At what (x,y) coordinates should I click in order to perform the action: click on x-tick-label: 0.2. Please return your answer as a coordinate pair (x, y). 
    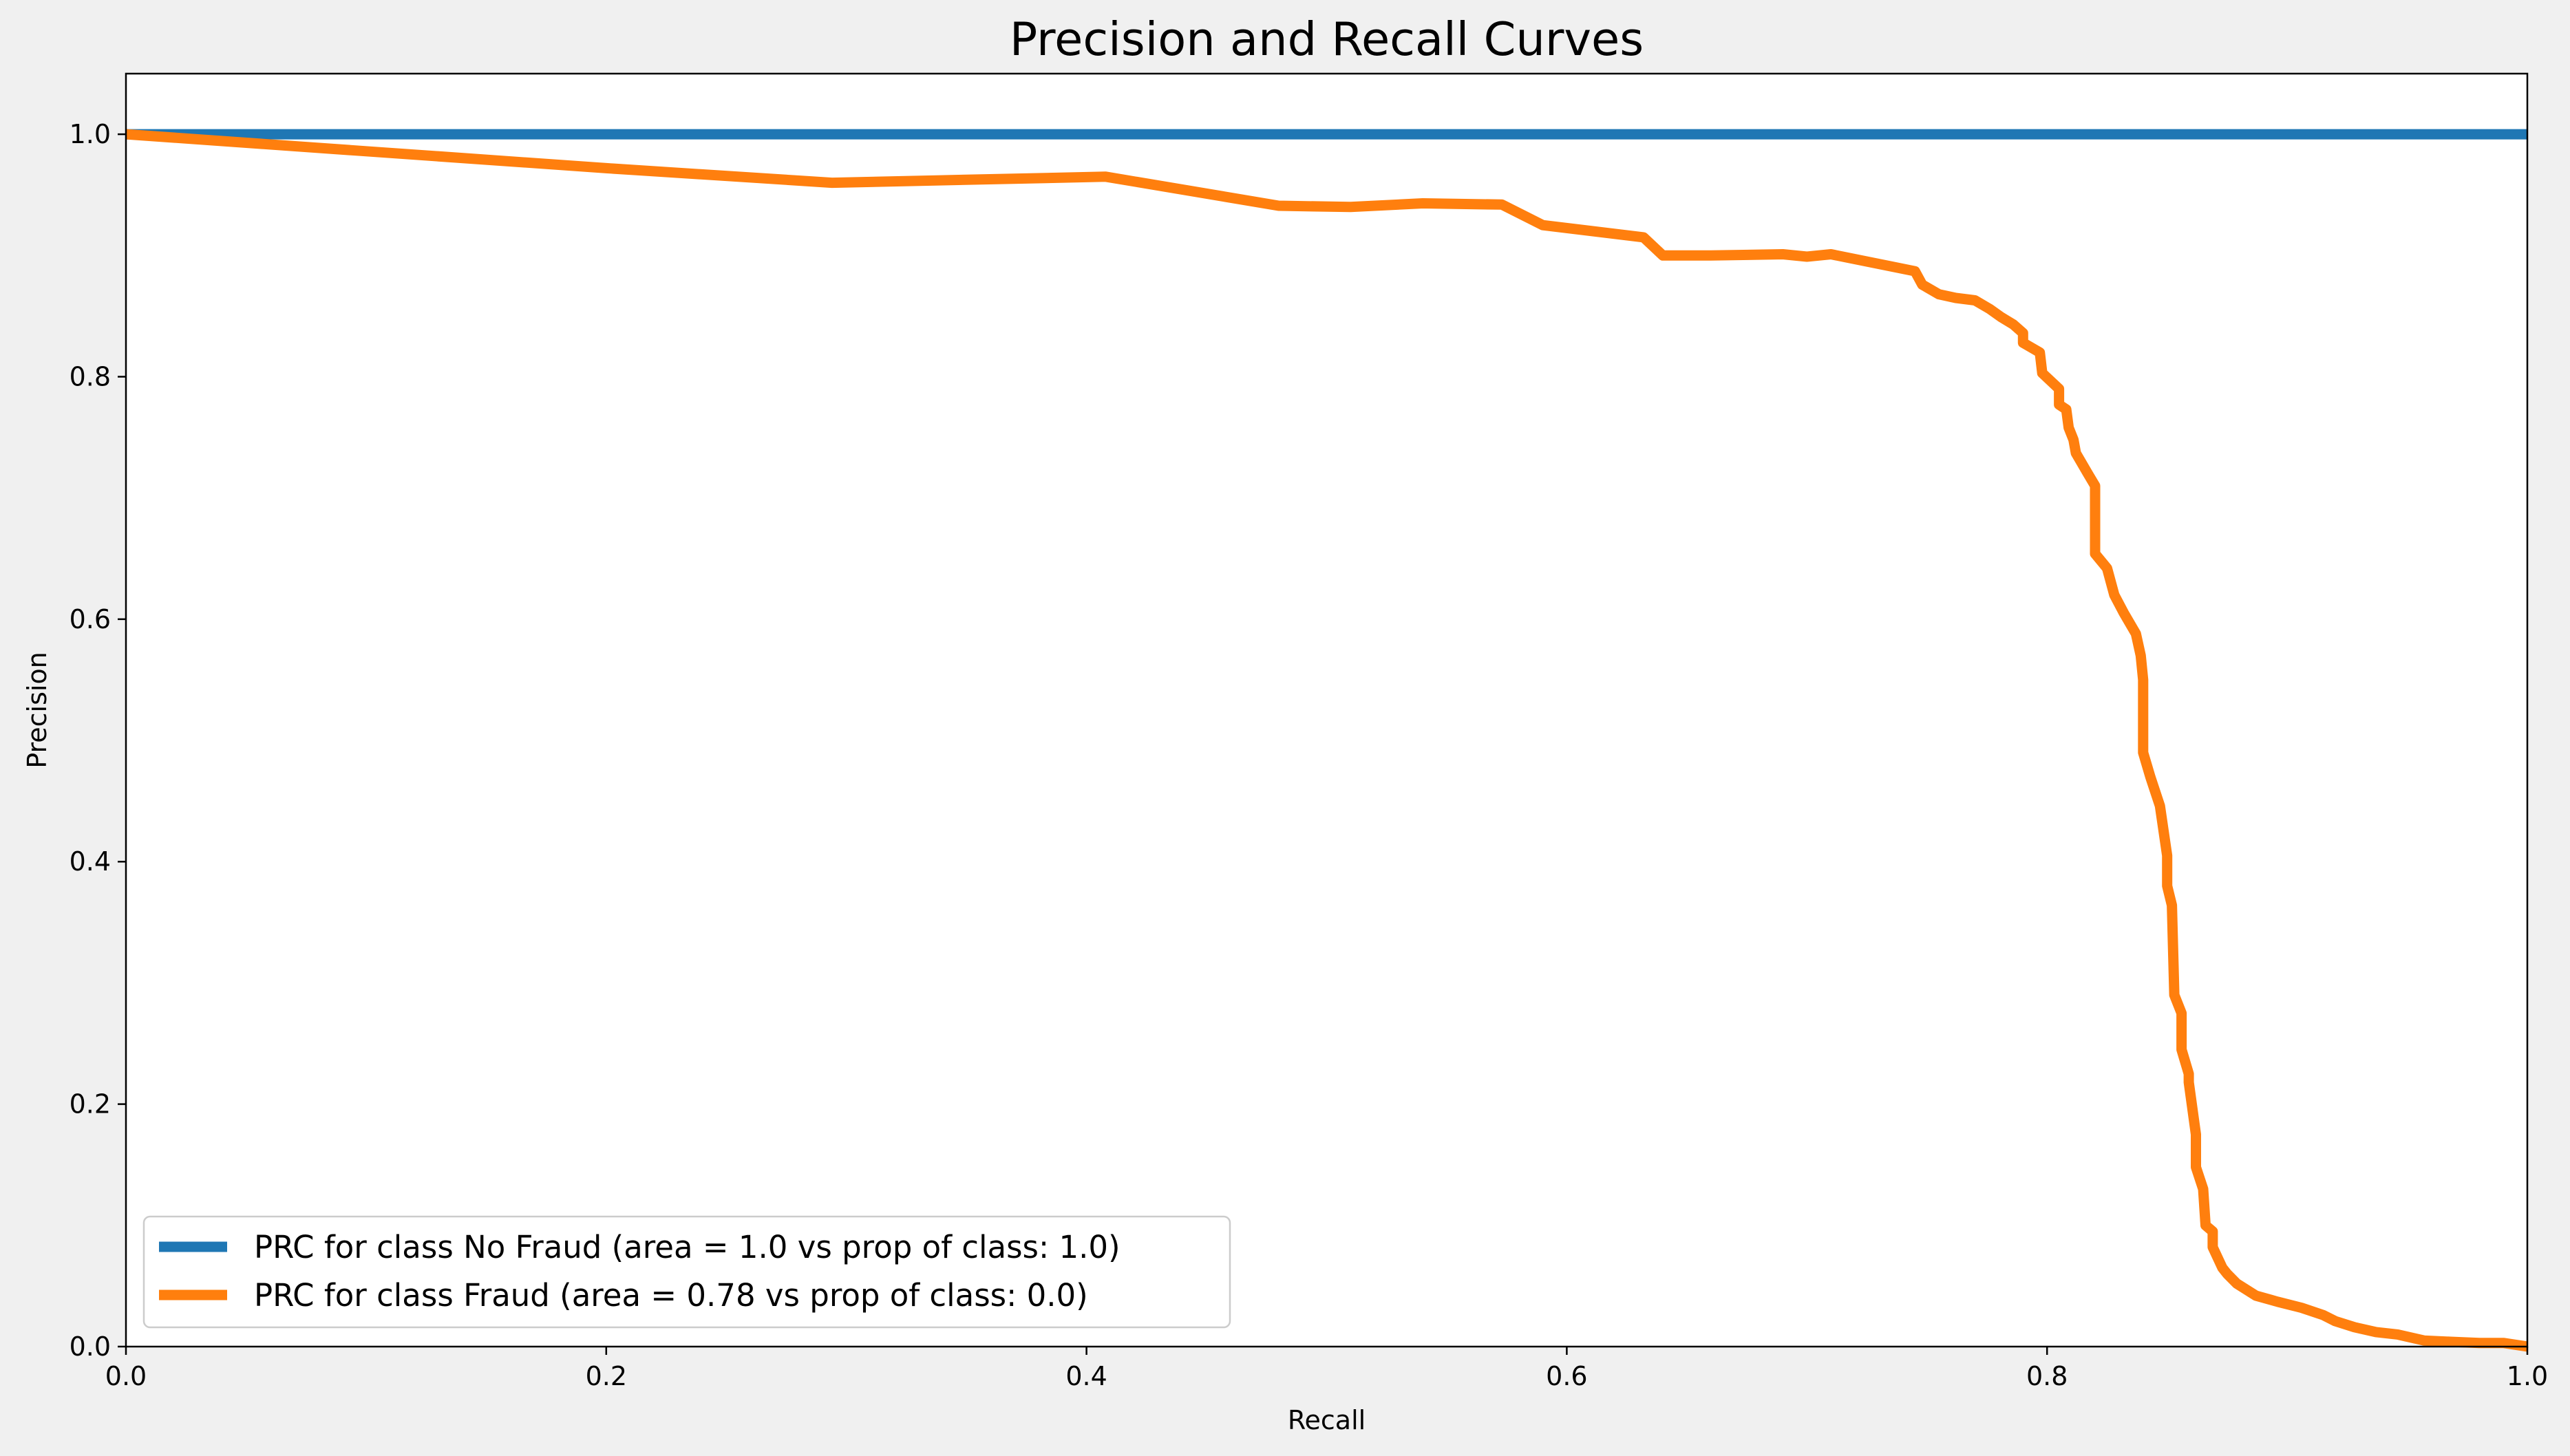
    Looking at the image, I should click on (606, 1376).